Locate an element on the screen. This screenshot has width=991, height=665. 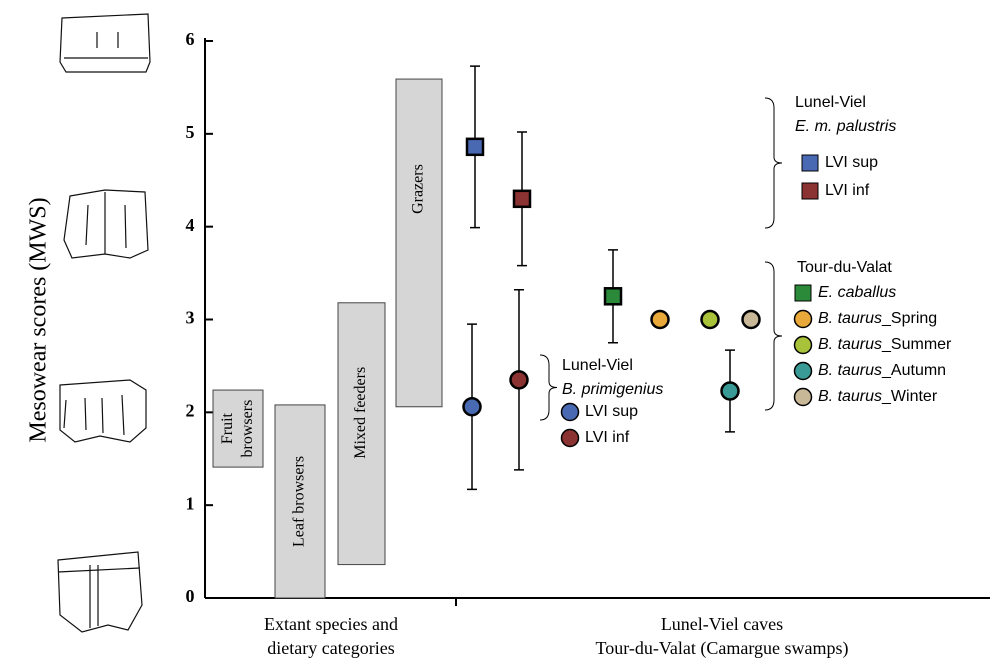
group-title: Tour-du-Valat is located at coordinates (844, 267).